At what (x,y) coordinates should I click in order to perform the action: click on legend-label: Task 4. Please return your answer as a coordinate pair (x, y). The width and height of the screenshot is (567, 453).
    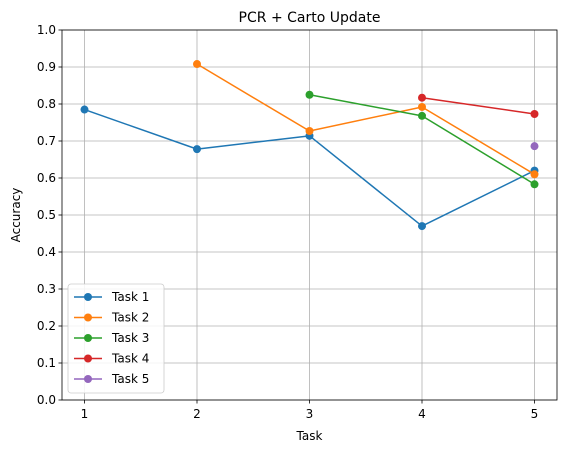
    Looking at the image, I should click on (130, 359).